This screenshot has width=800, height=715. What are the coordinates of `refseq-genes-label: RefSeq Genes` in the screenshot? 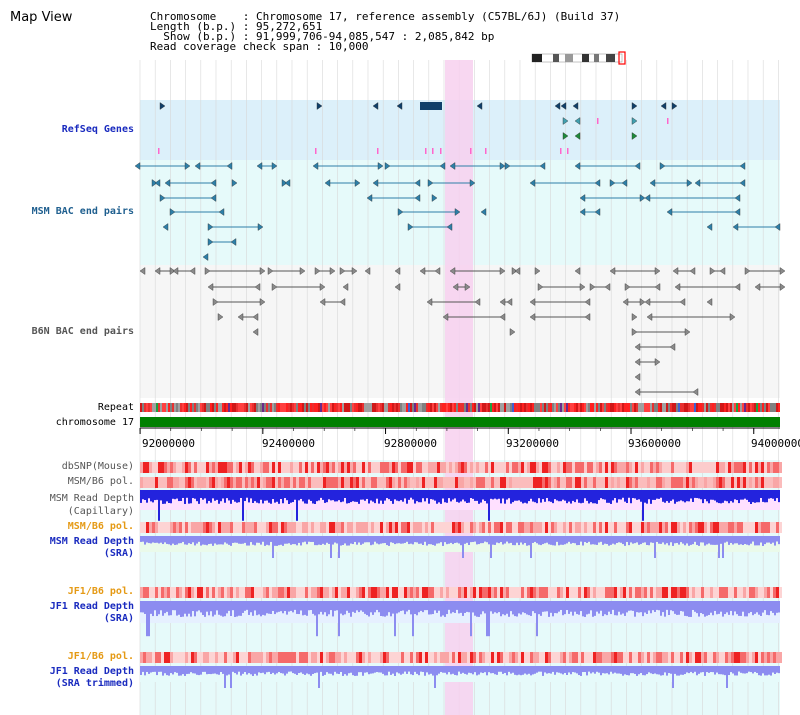 It's located at (97, 129).